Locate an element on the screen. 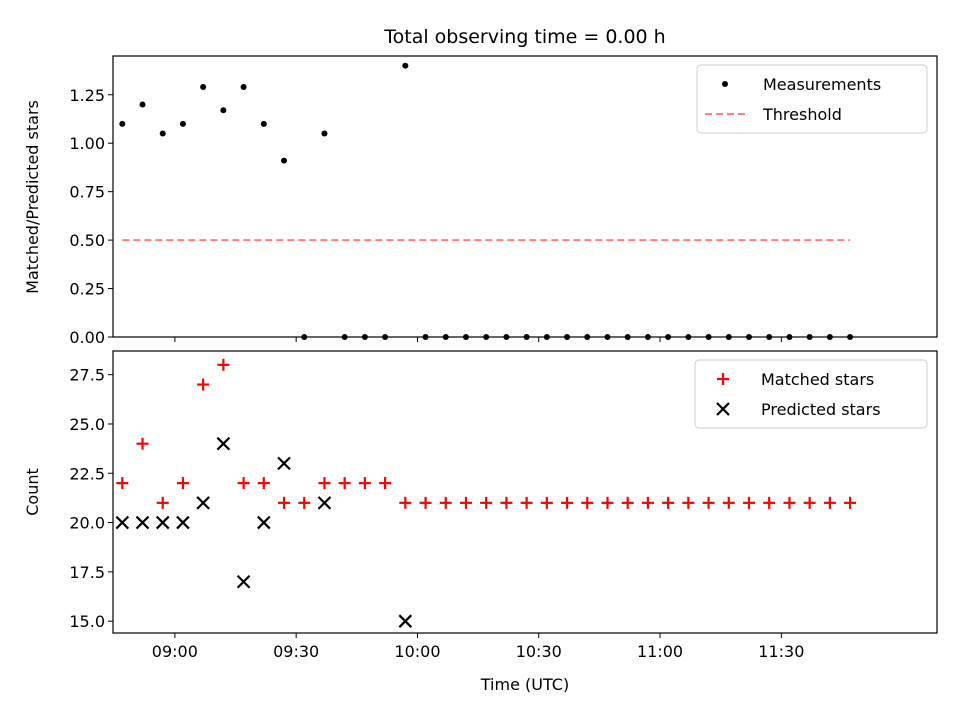 The height and width of the screenshot is (725, 960). top-ytick-label: 0.25 is located at coordinates (87, 289).